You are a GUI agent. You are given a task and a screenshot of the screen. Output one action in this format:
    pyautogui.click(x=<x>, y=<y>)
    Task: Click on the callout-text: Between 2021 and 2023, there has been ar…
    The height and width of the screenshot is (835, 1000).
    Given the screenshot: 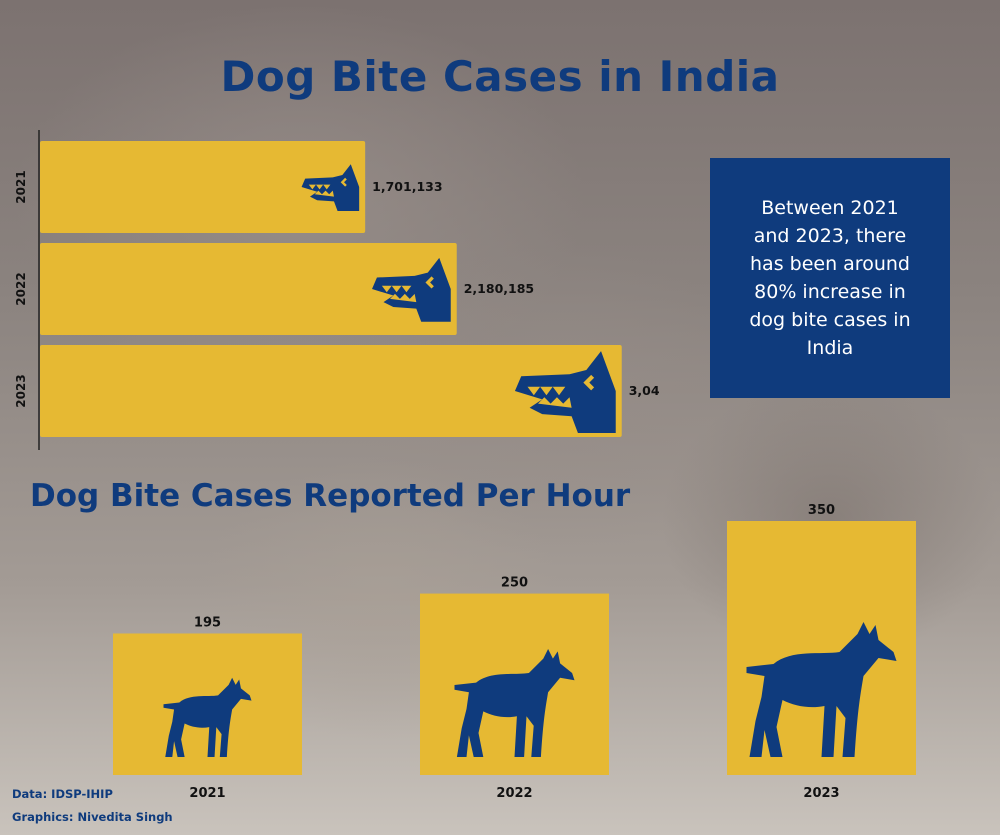 What is the action you would take?
    pyautogui.click(x=830, y=278)
    